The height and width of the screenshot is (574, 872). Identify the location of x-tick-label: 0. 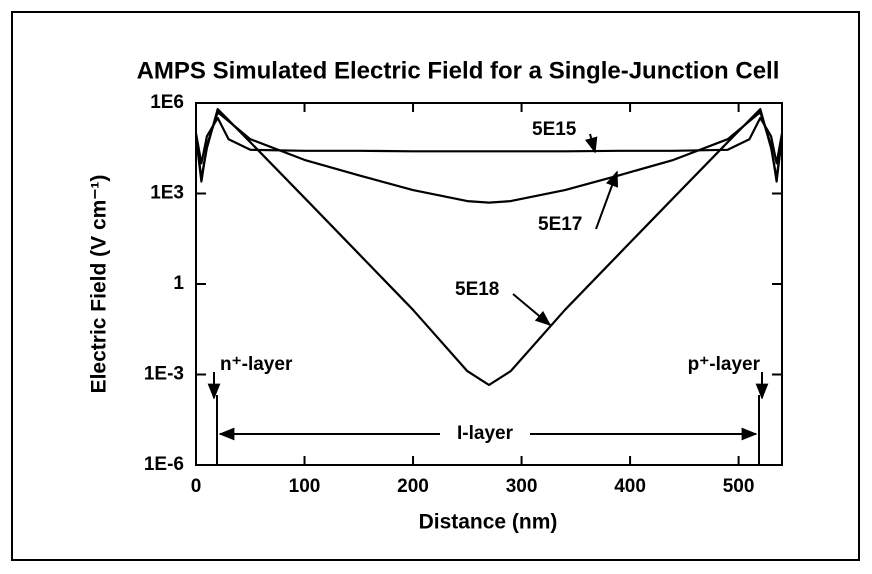
(196, 486).